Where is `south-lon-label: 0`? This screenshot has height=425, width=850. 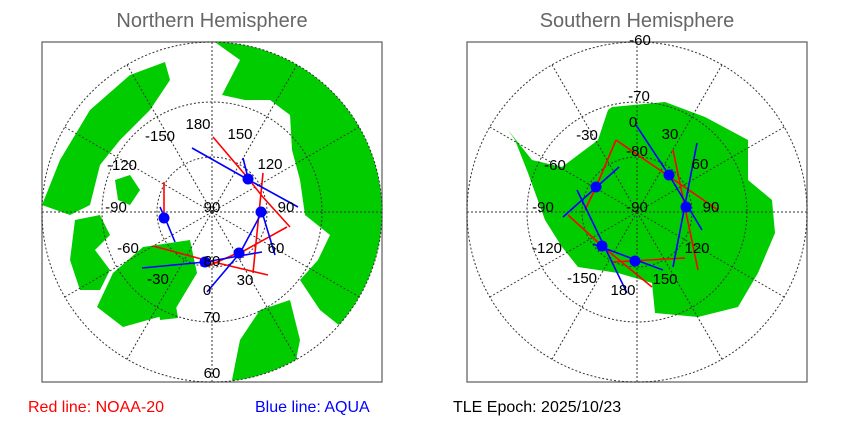
south-lon-label: 0 is located at coordinates (633, 122).